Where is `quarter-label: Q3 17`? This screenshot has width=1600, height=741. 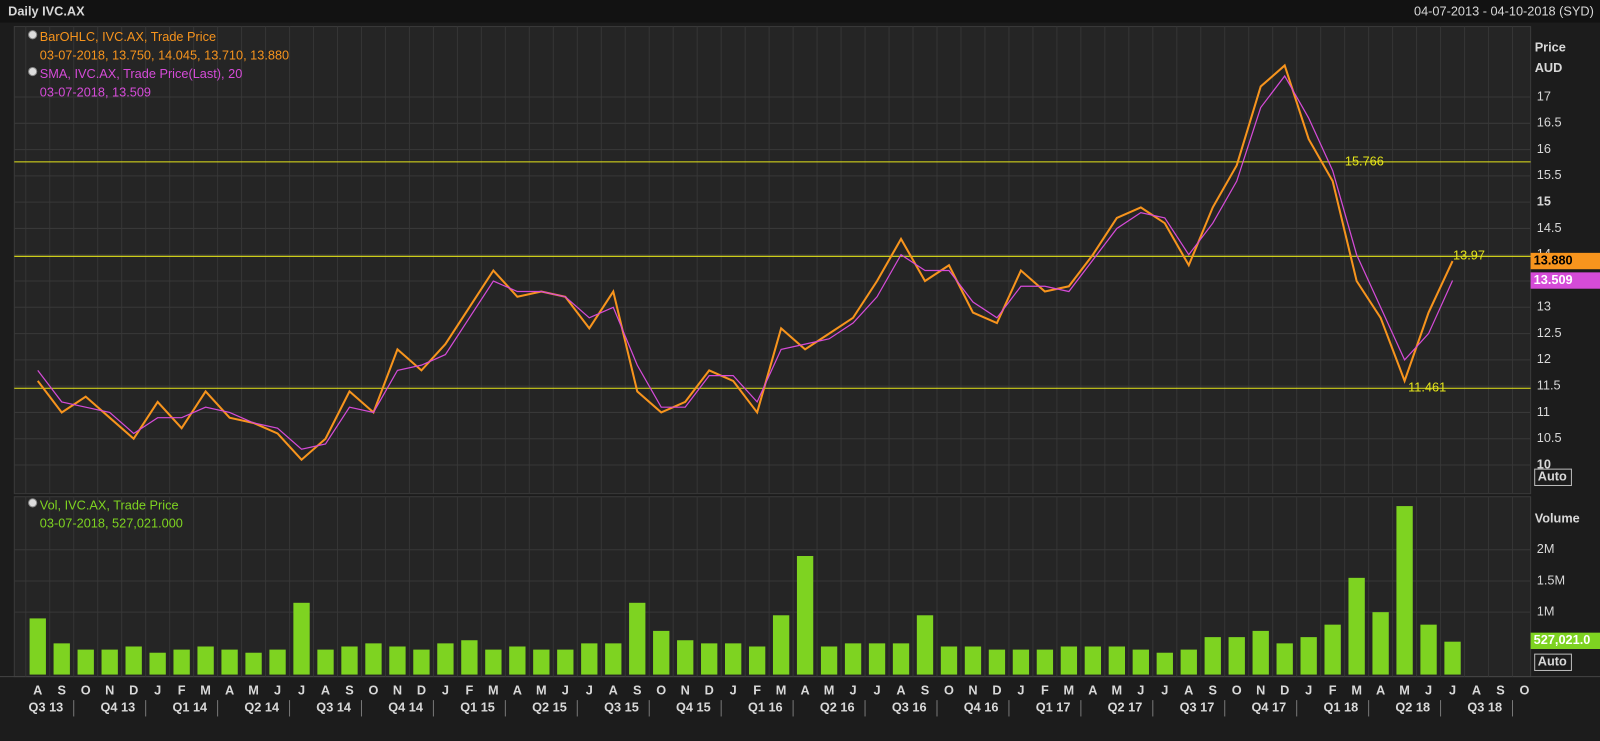 quarter-label: Q3 17 is located at coordinates (1197, 707).